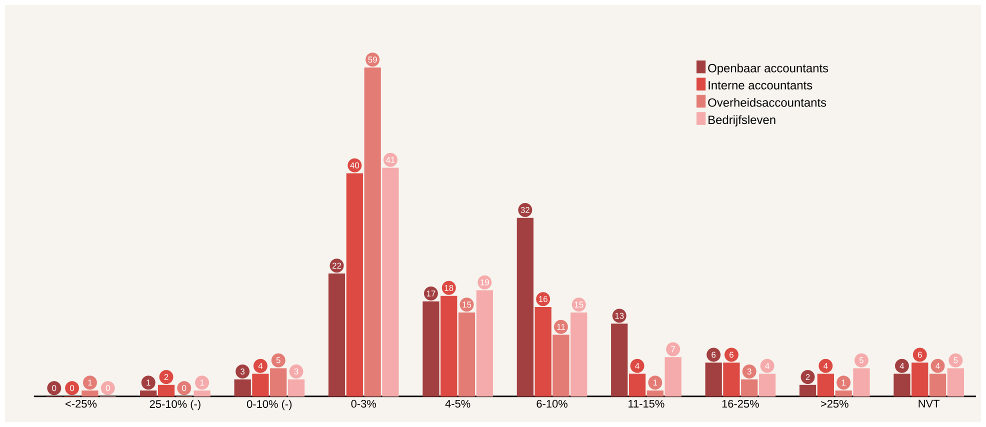  Describe the element at coordinates (457, 404) in the screenshot. I see `x-tick-label: 4-5%` at that location.